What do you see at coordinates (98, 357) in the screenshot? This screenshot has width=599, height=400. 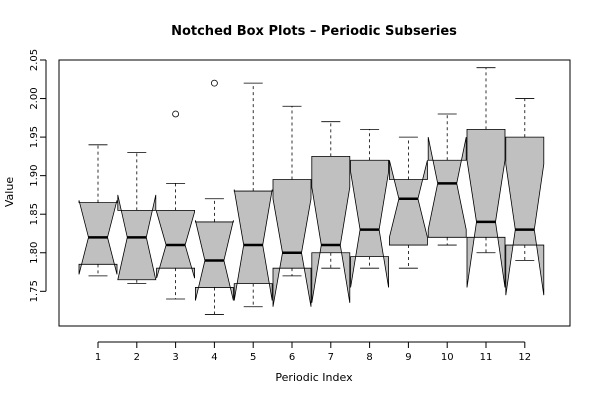 I see `x-tick-label: 1` at bounding box center [98, 357].